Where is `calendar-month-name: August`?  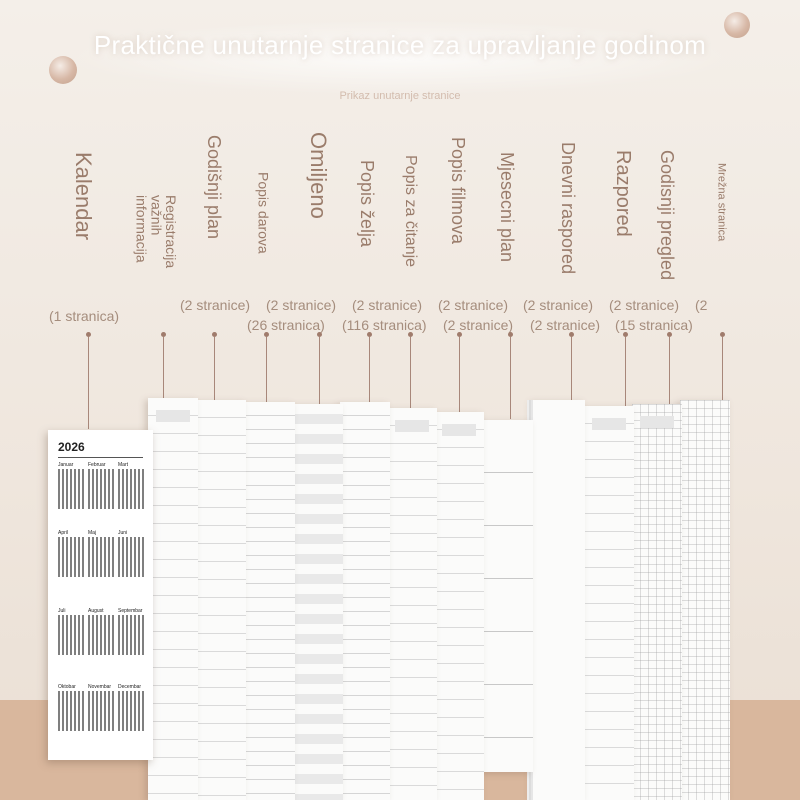 calendar-month-name: August is located at coordinates (96, 611).